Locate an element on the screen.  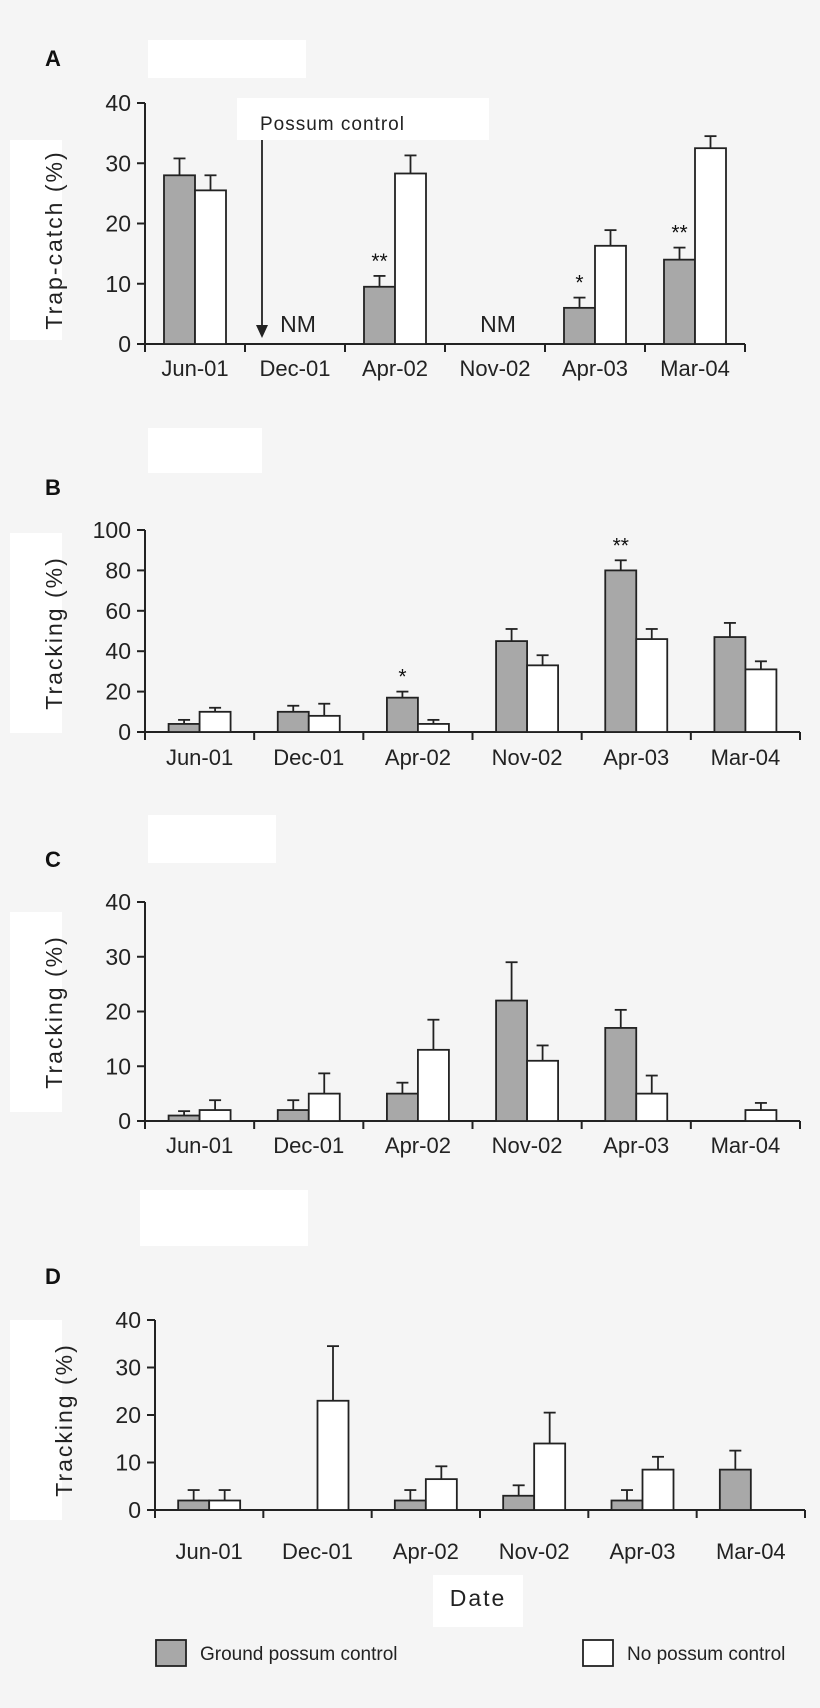
panel-label: A is located at coordinates (53, 58).